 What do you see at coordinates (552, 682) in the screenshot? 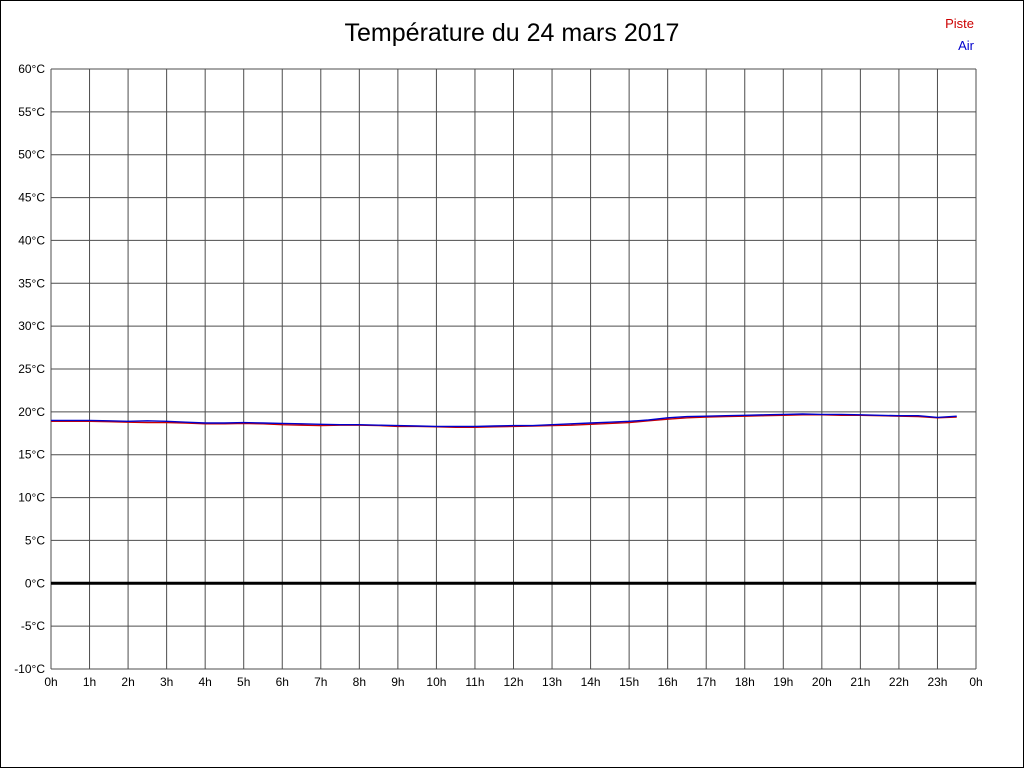
I see `x-tick-label: 13h` at bounding box center [552, 682].